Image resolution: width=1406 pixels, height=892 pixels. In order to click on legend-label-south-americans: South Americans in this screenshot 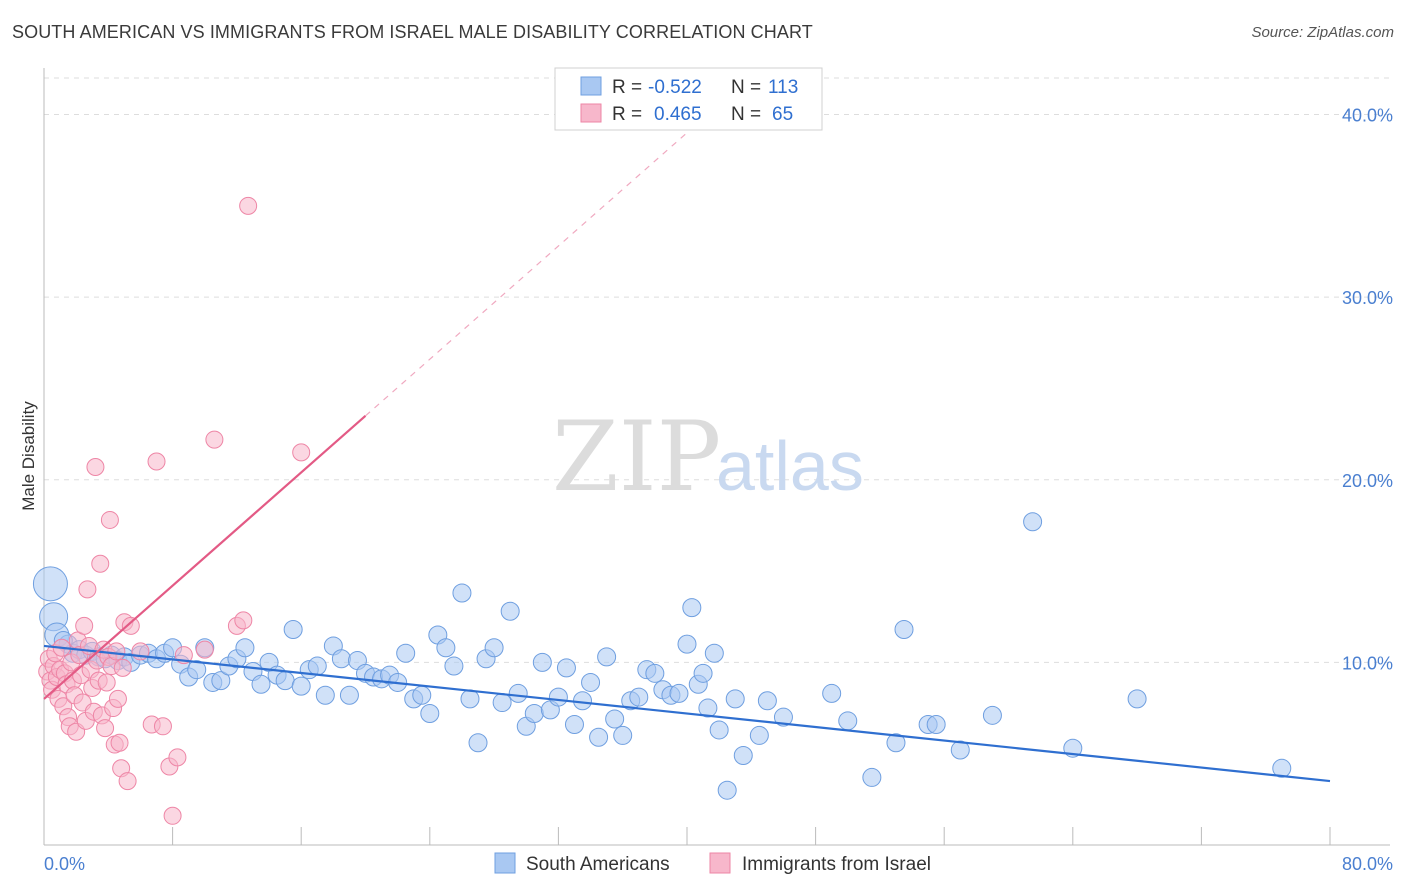, I will do `click(598, 864)`.